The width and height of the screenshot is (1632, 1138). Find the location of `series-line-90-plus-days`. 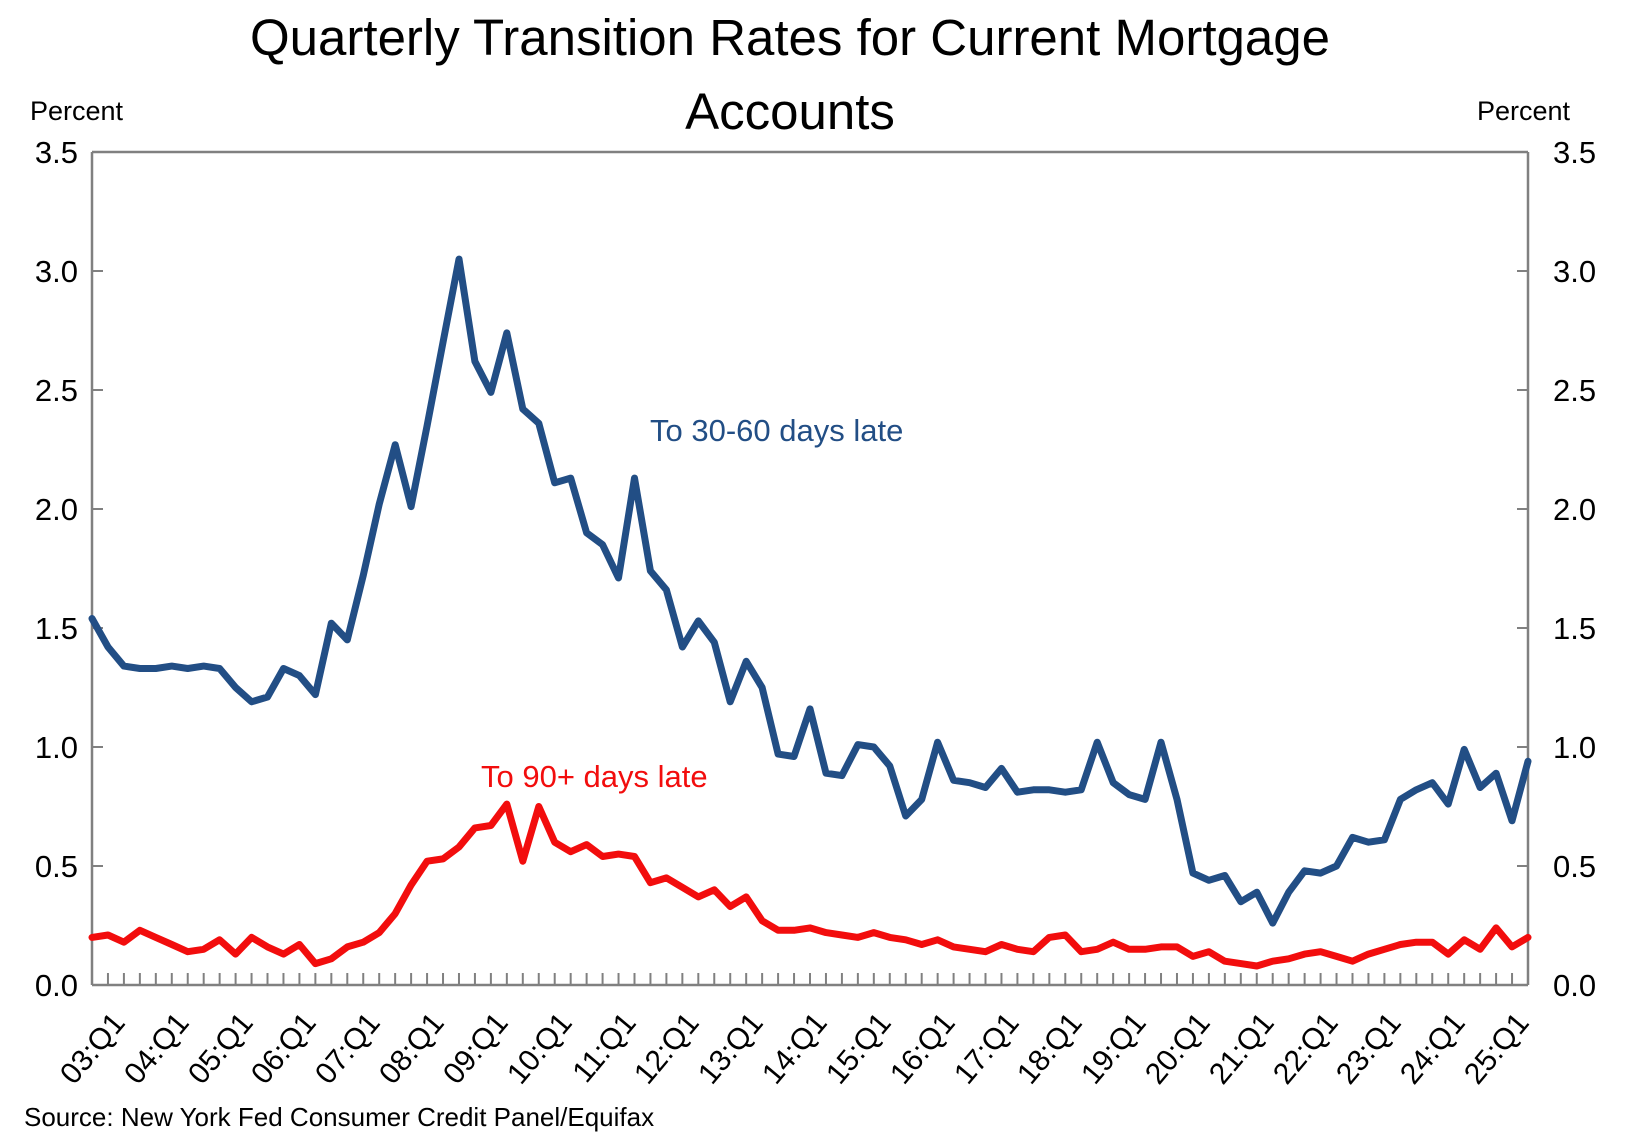

series-line-90-plus-days is located at coordinates (810, 885).